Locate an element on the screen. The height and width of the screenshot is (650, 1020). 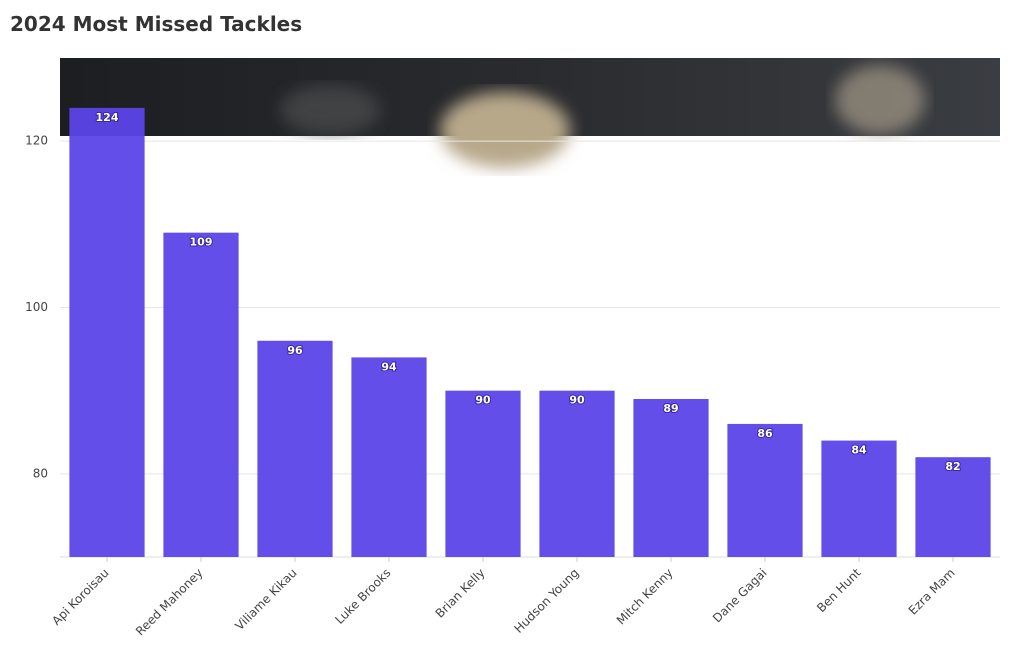
value-label: 89 is located at coordinates (670, 408).